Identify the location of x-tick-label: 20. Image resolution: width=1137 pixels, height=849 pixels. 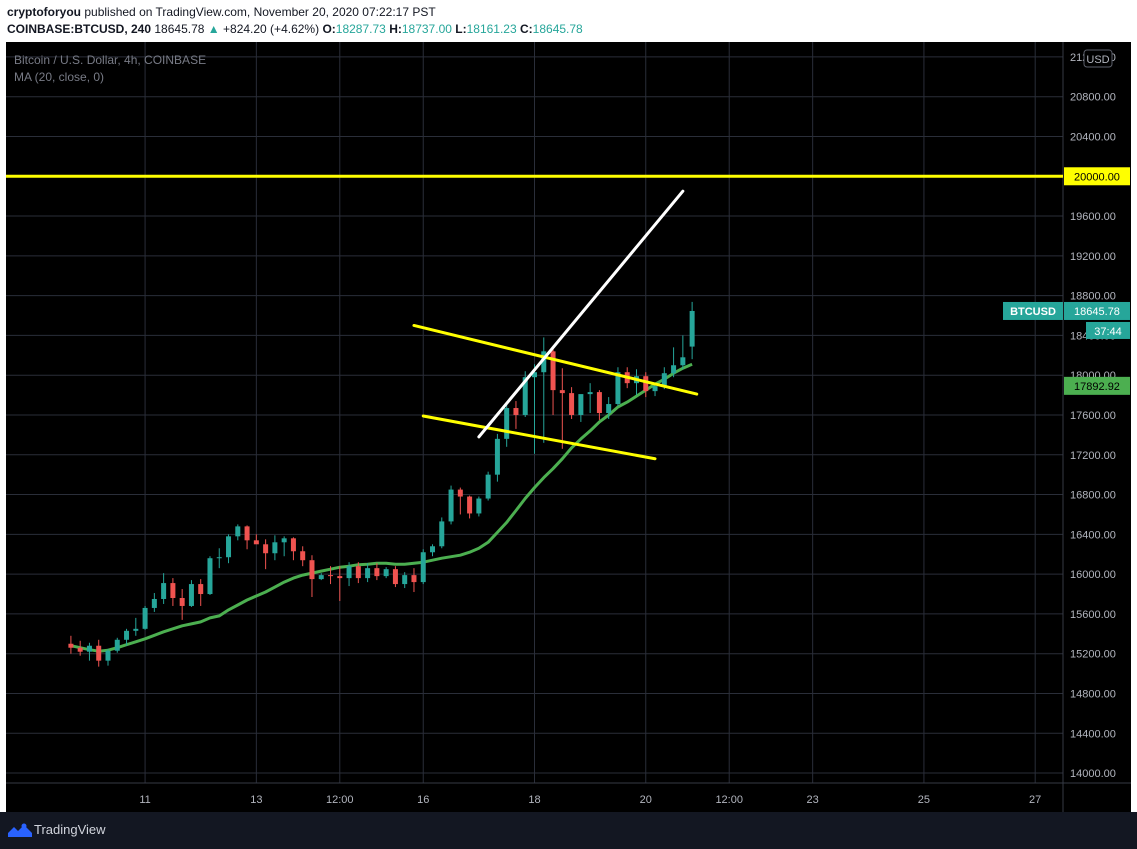
(646, 800).